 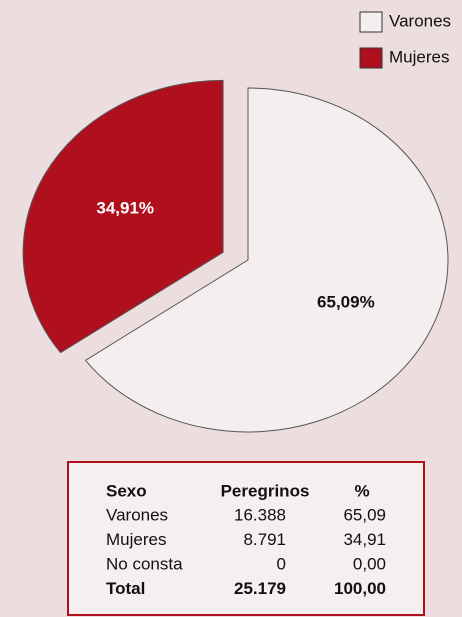 I want to click on table-cell: 34,91, so click(x=364, y=539).